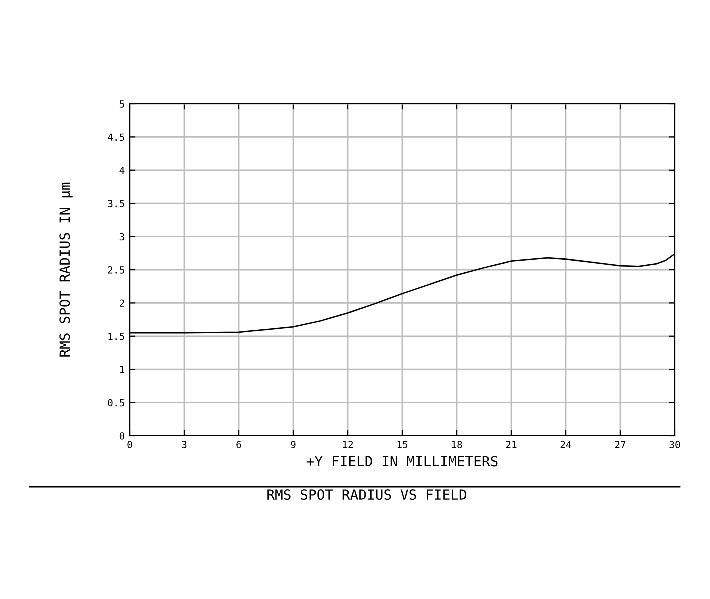  I want to click on y-tick-label: 4, so click(122, 170).